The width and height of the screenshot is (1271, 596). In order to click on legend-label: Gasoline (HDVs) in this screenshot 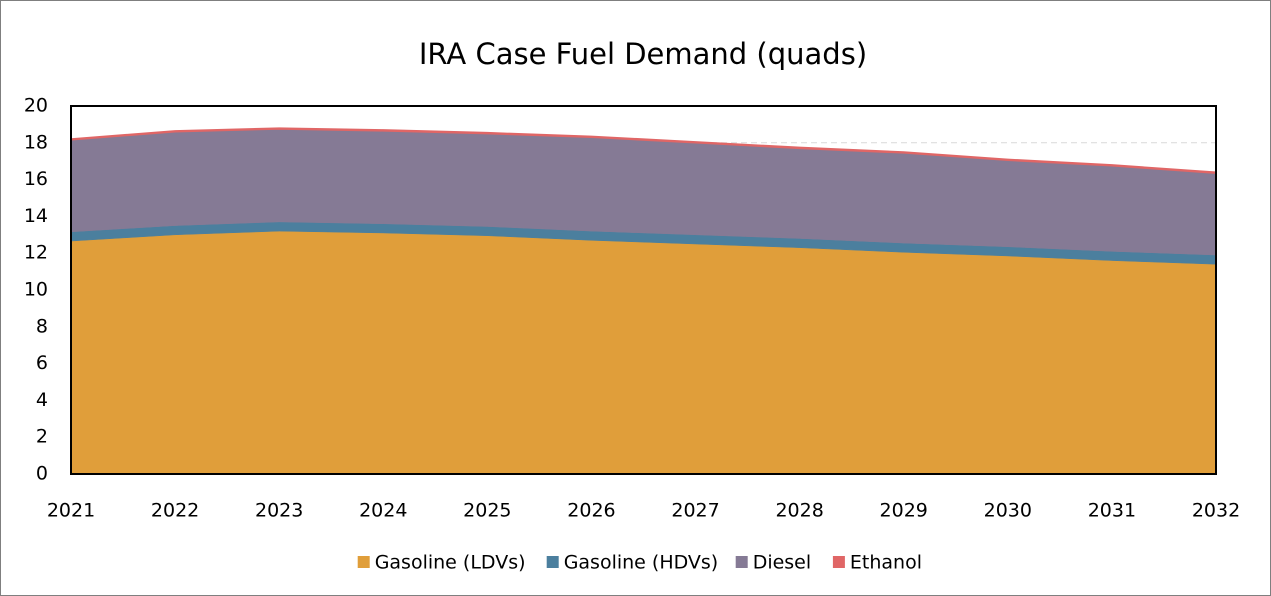, I will do `click(641, 563)`.